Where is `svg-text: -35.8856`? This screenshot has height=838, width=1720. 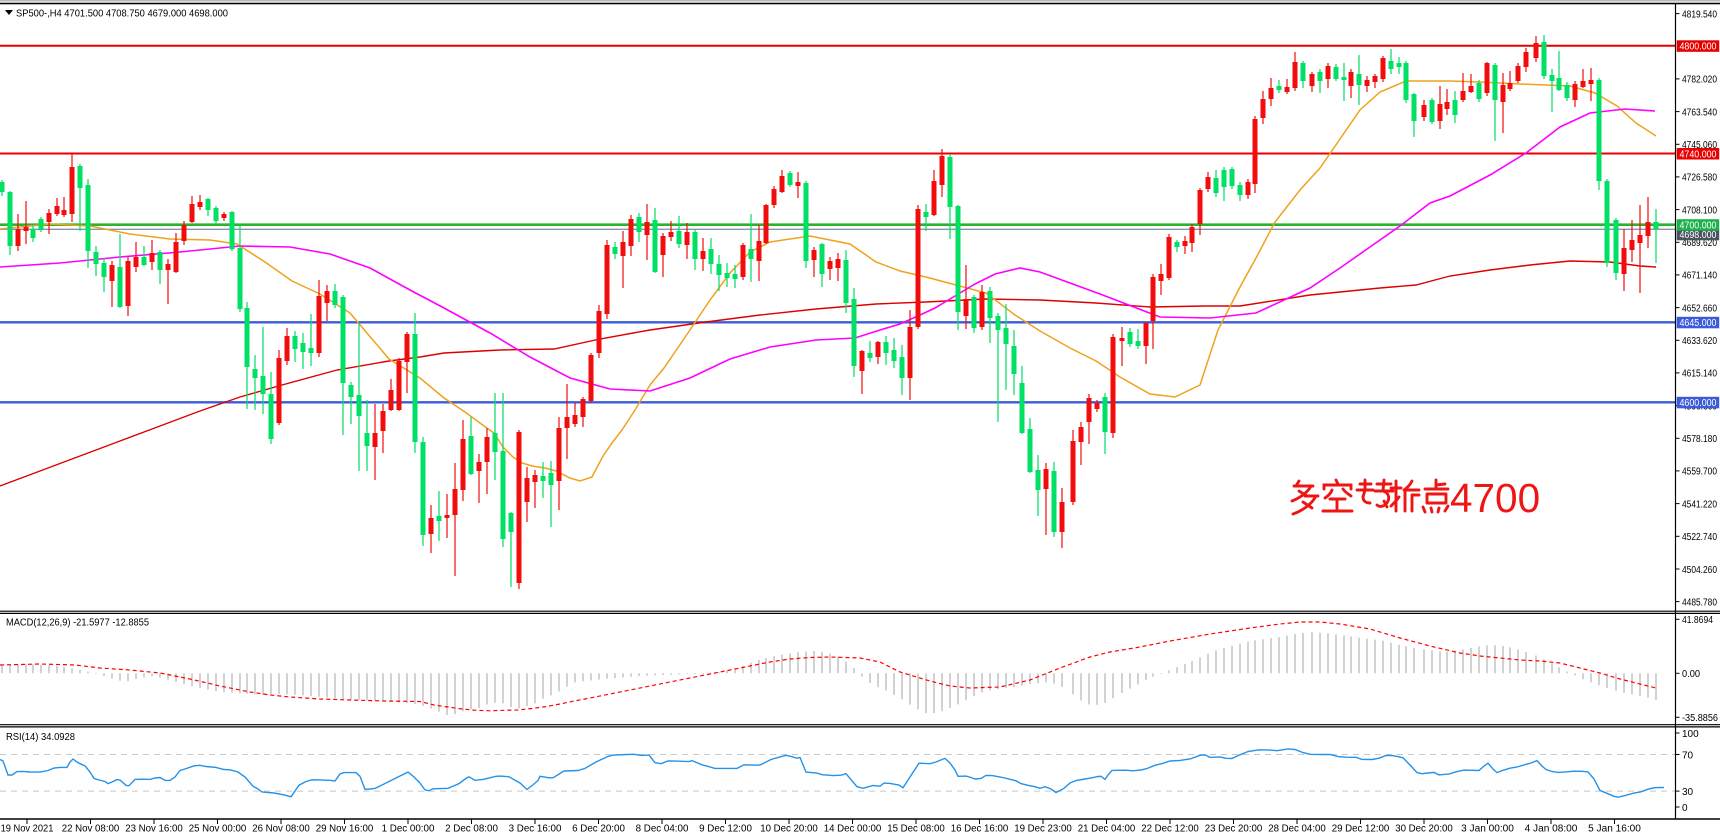
svg-text: -35.8856 is located at coordinates (1700, 718).